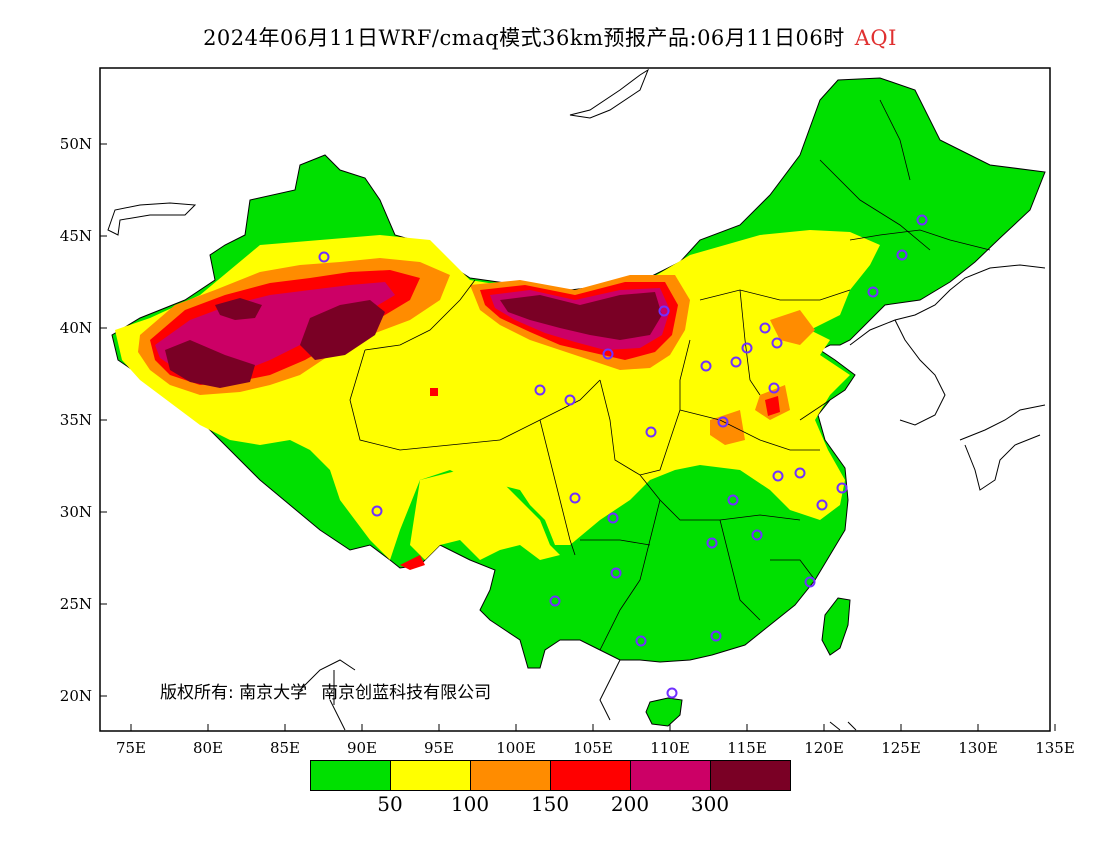 This screenshot has width=1100, height=850. Describe the element at coordinates (516, 748) in the screenshot. I see `lon-tick-label: 100E` at that location.